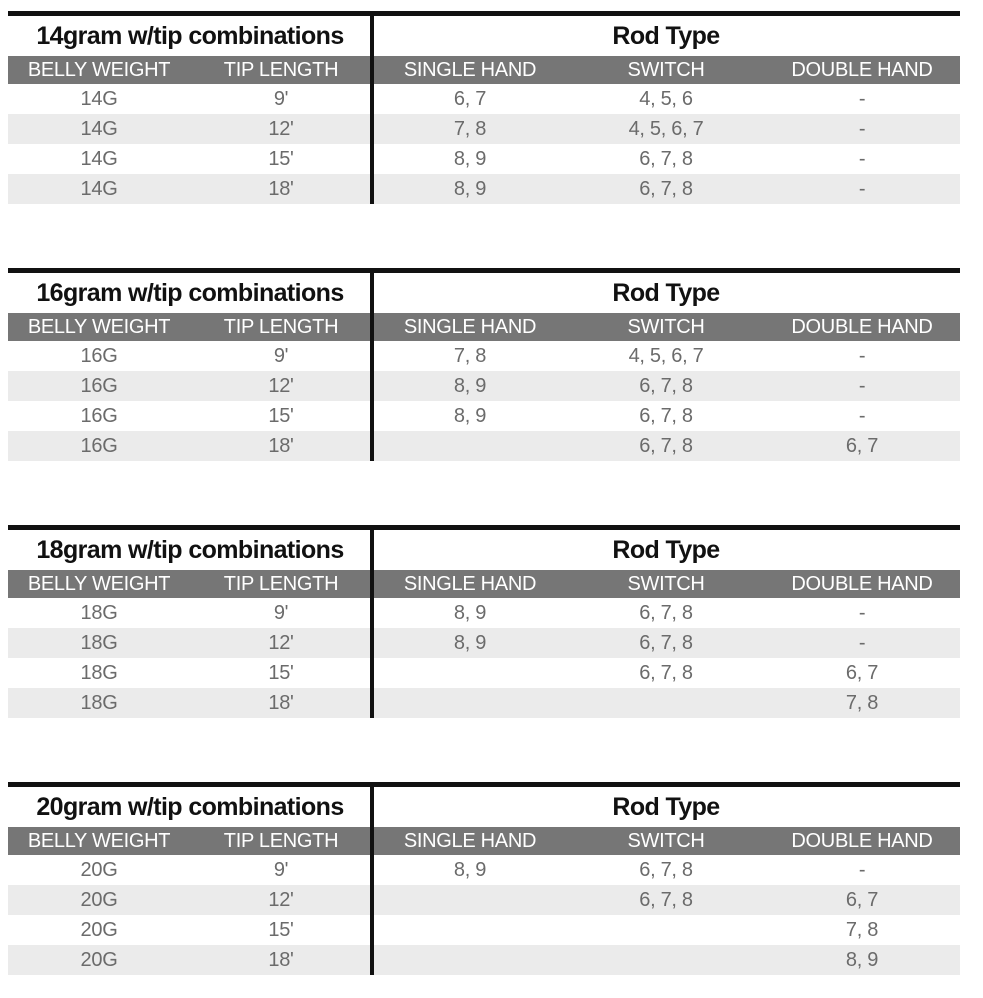  I want to click on table-row: 20G 9' 8, 9 6, 7, 8 -, so click(484, 870).